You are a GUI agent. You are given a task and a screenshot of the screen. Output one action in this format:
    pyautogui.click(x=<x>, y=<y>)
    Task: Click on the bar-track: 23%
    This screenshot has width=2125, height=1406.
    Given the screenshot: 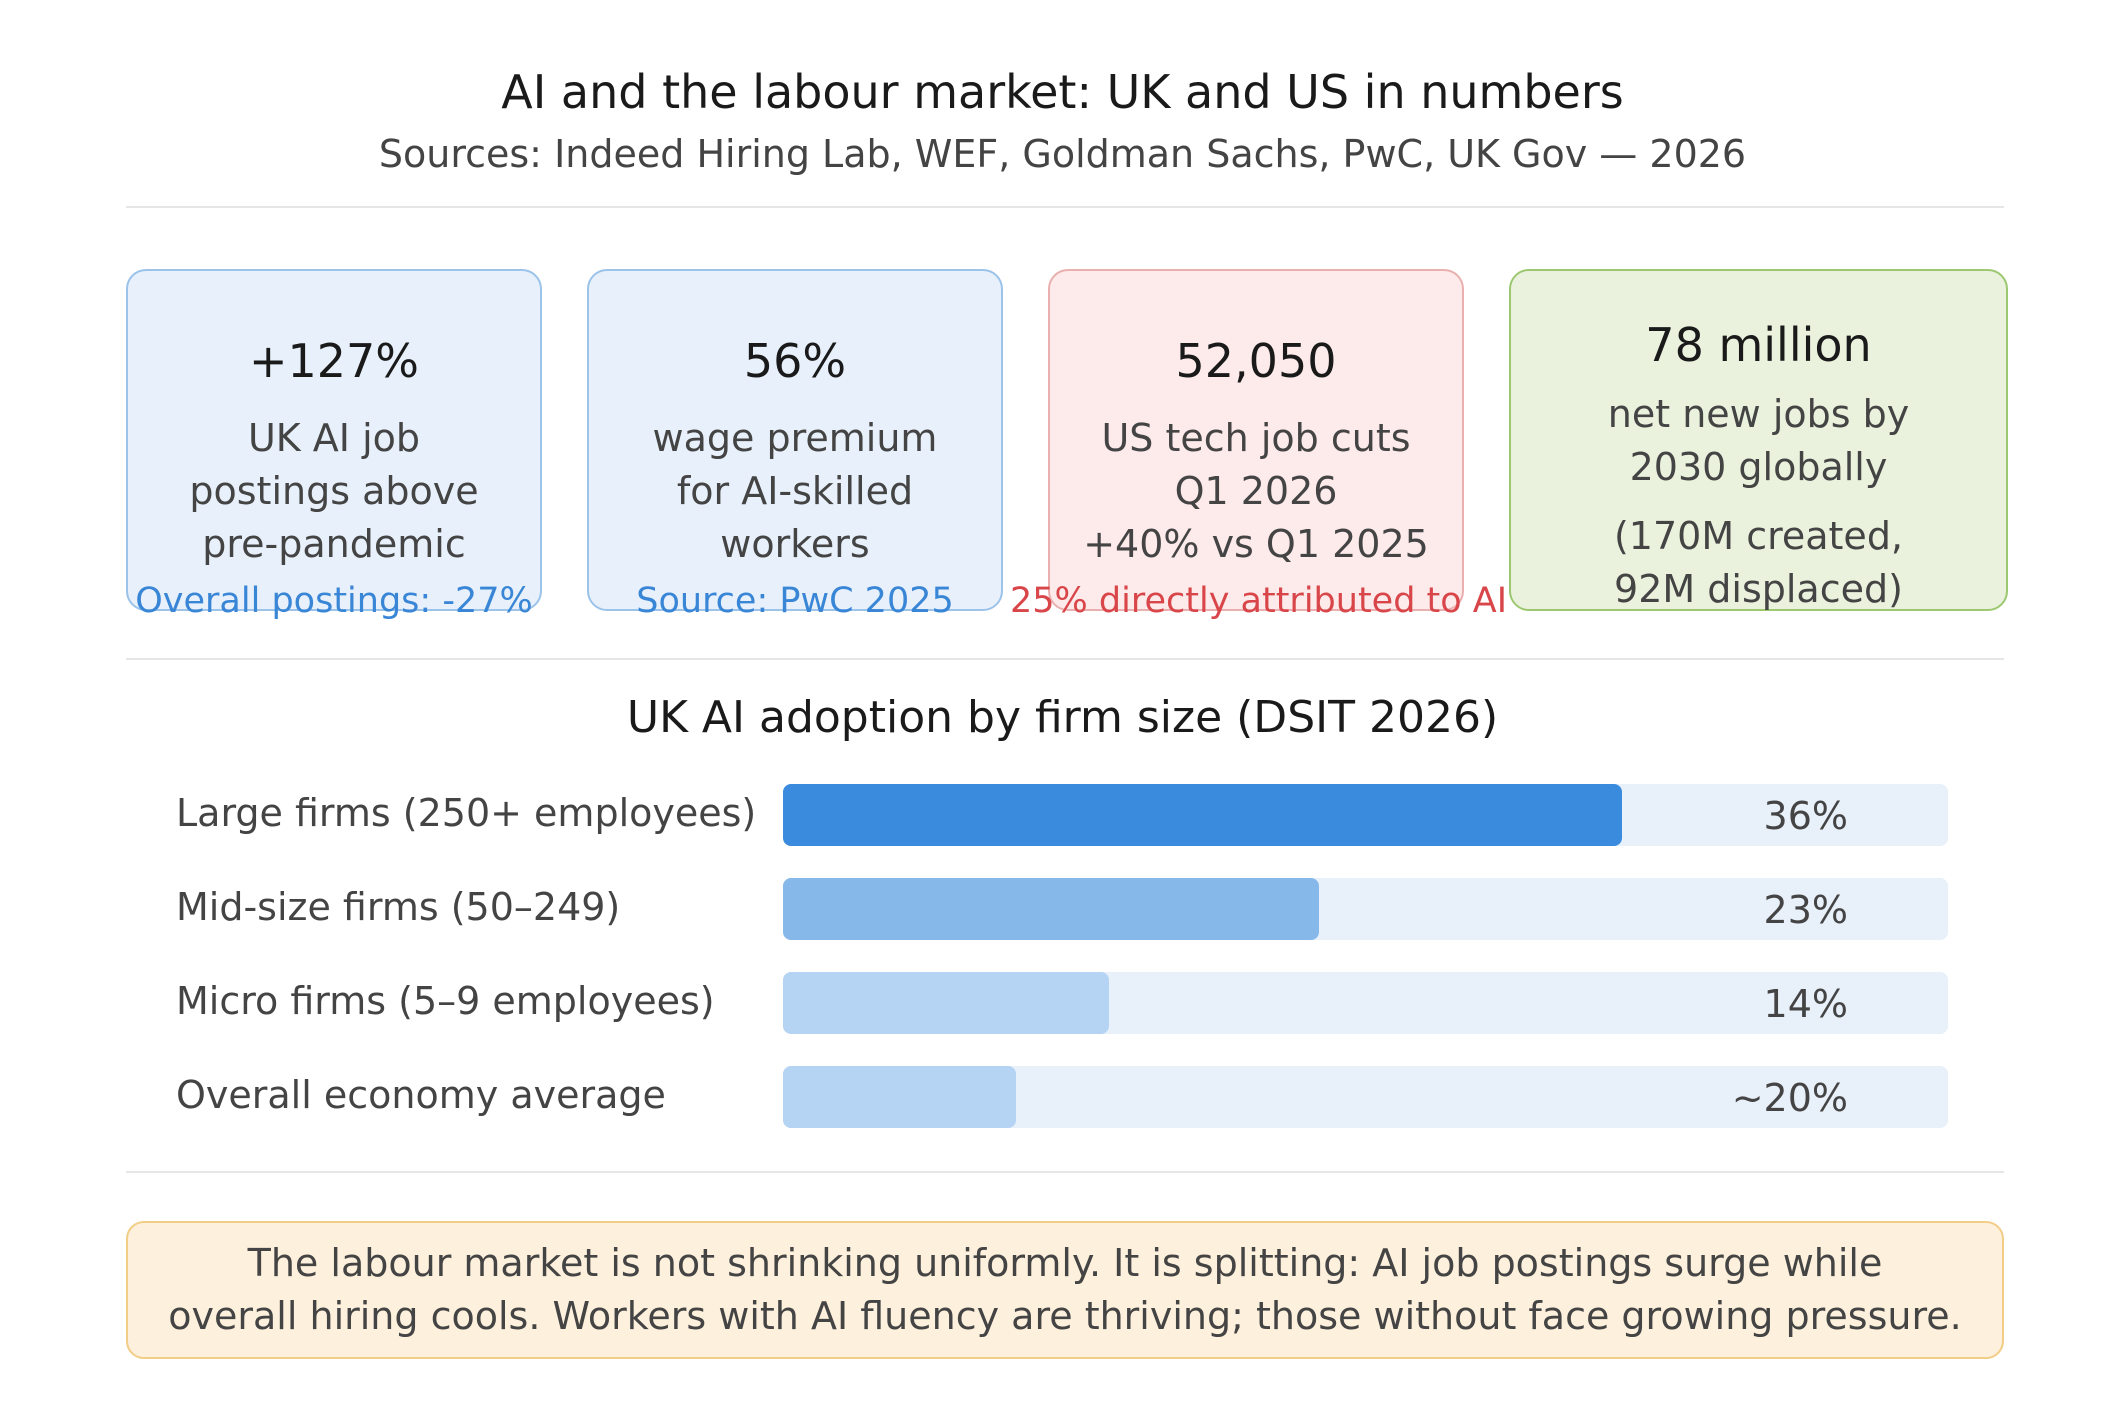 What is the action you would take?
    pyautogui.click(x=1365, y=909)
    